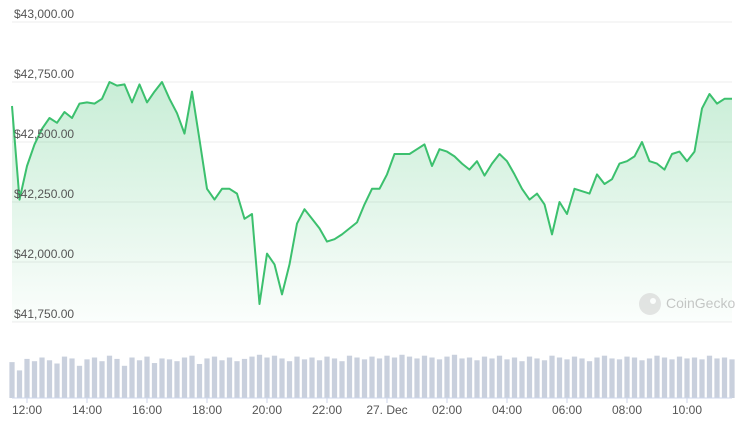  Describe the element at coordinates (147, 410) in the screenshot. I see `x-tick-label: 16:00` at that location.